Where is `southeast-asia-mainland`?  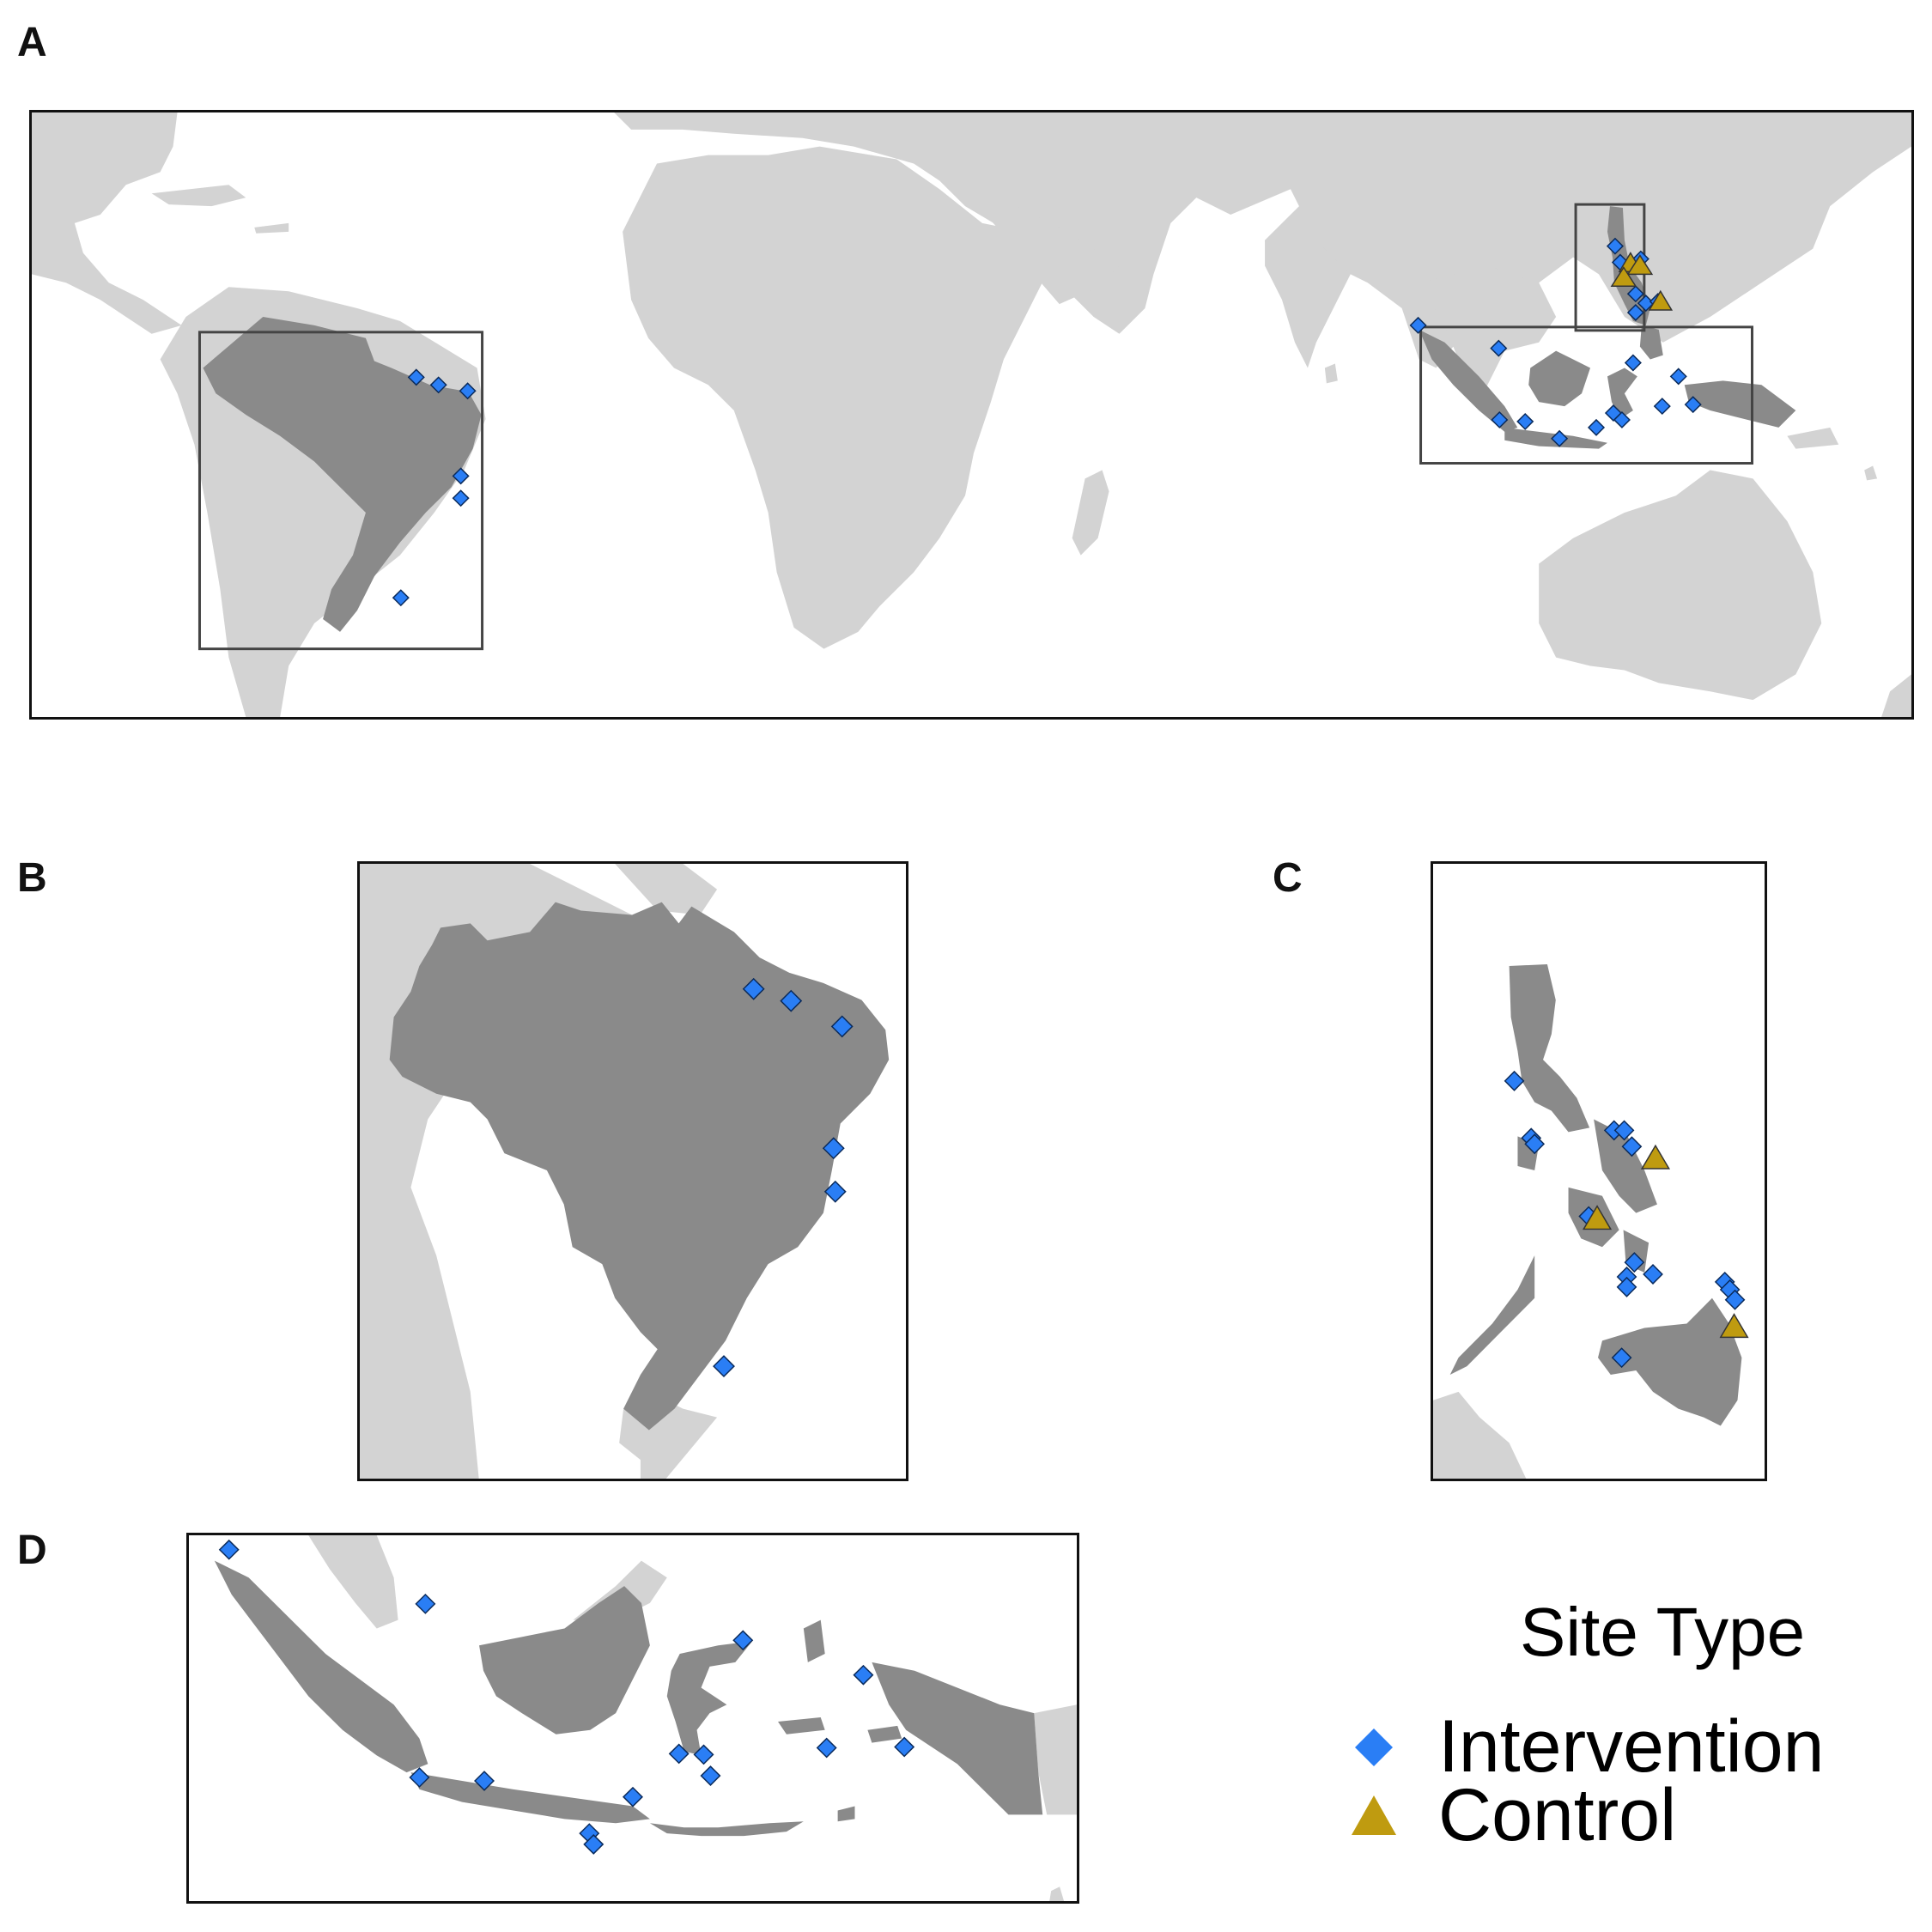
southeast-asia-mainland is located at coordinates (1488, 334).